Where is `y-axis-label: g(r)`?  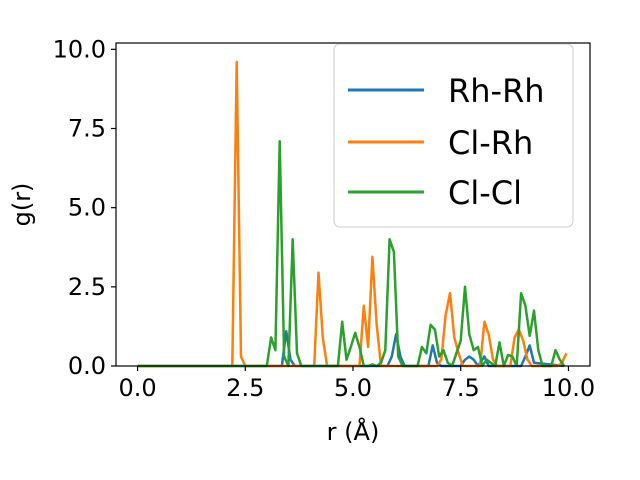 y-axis-label: g(r) is located at coordinates (22, 205).